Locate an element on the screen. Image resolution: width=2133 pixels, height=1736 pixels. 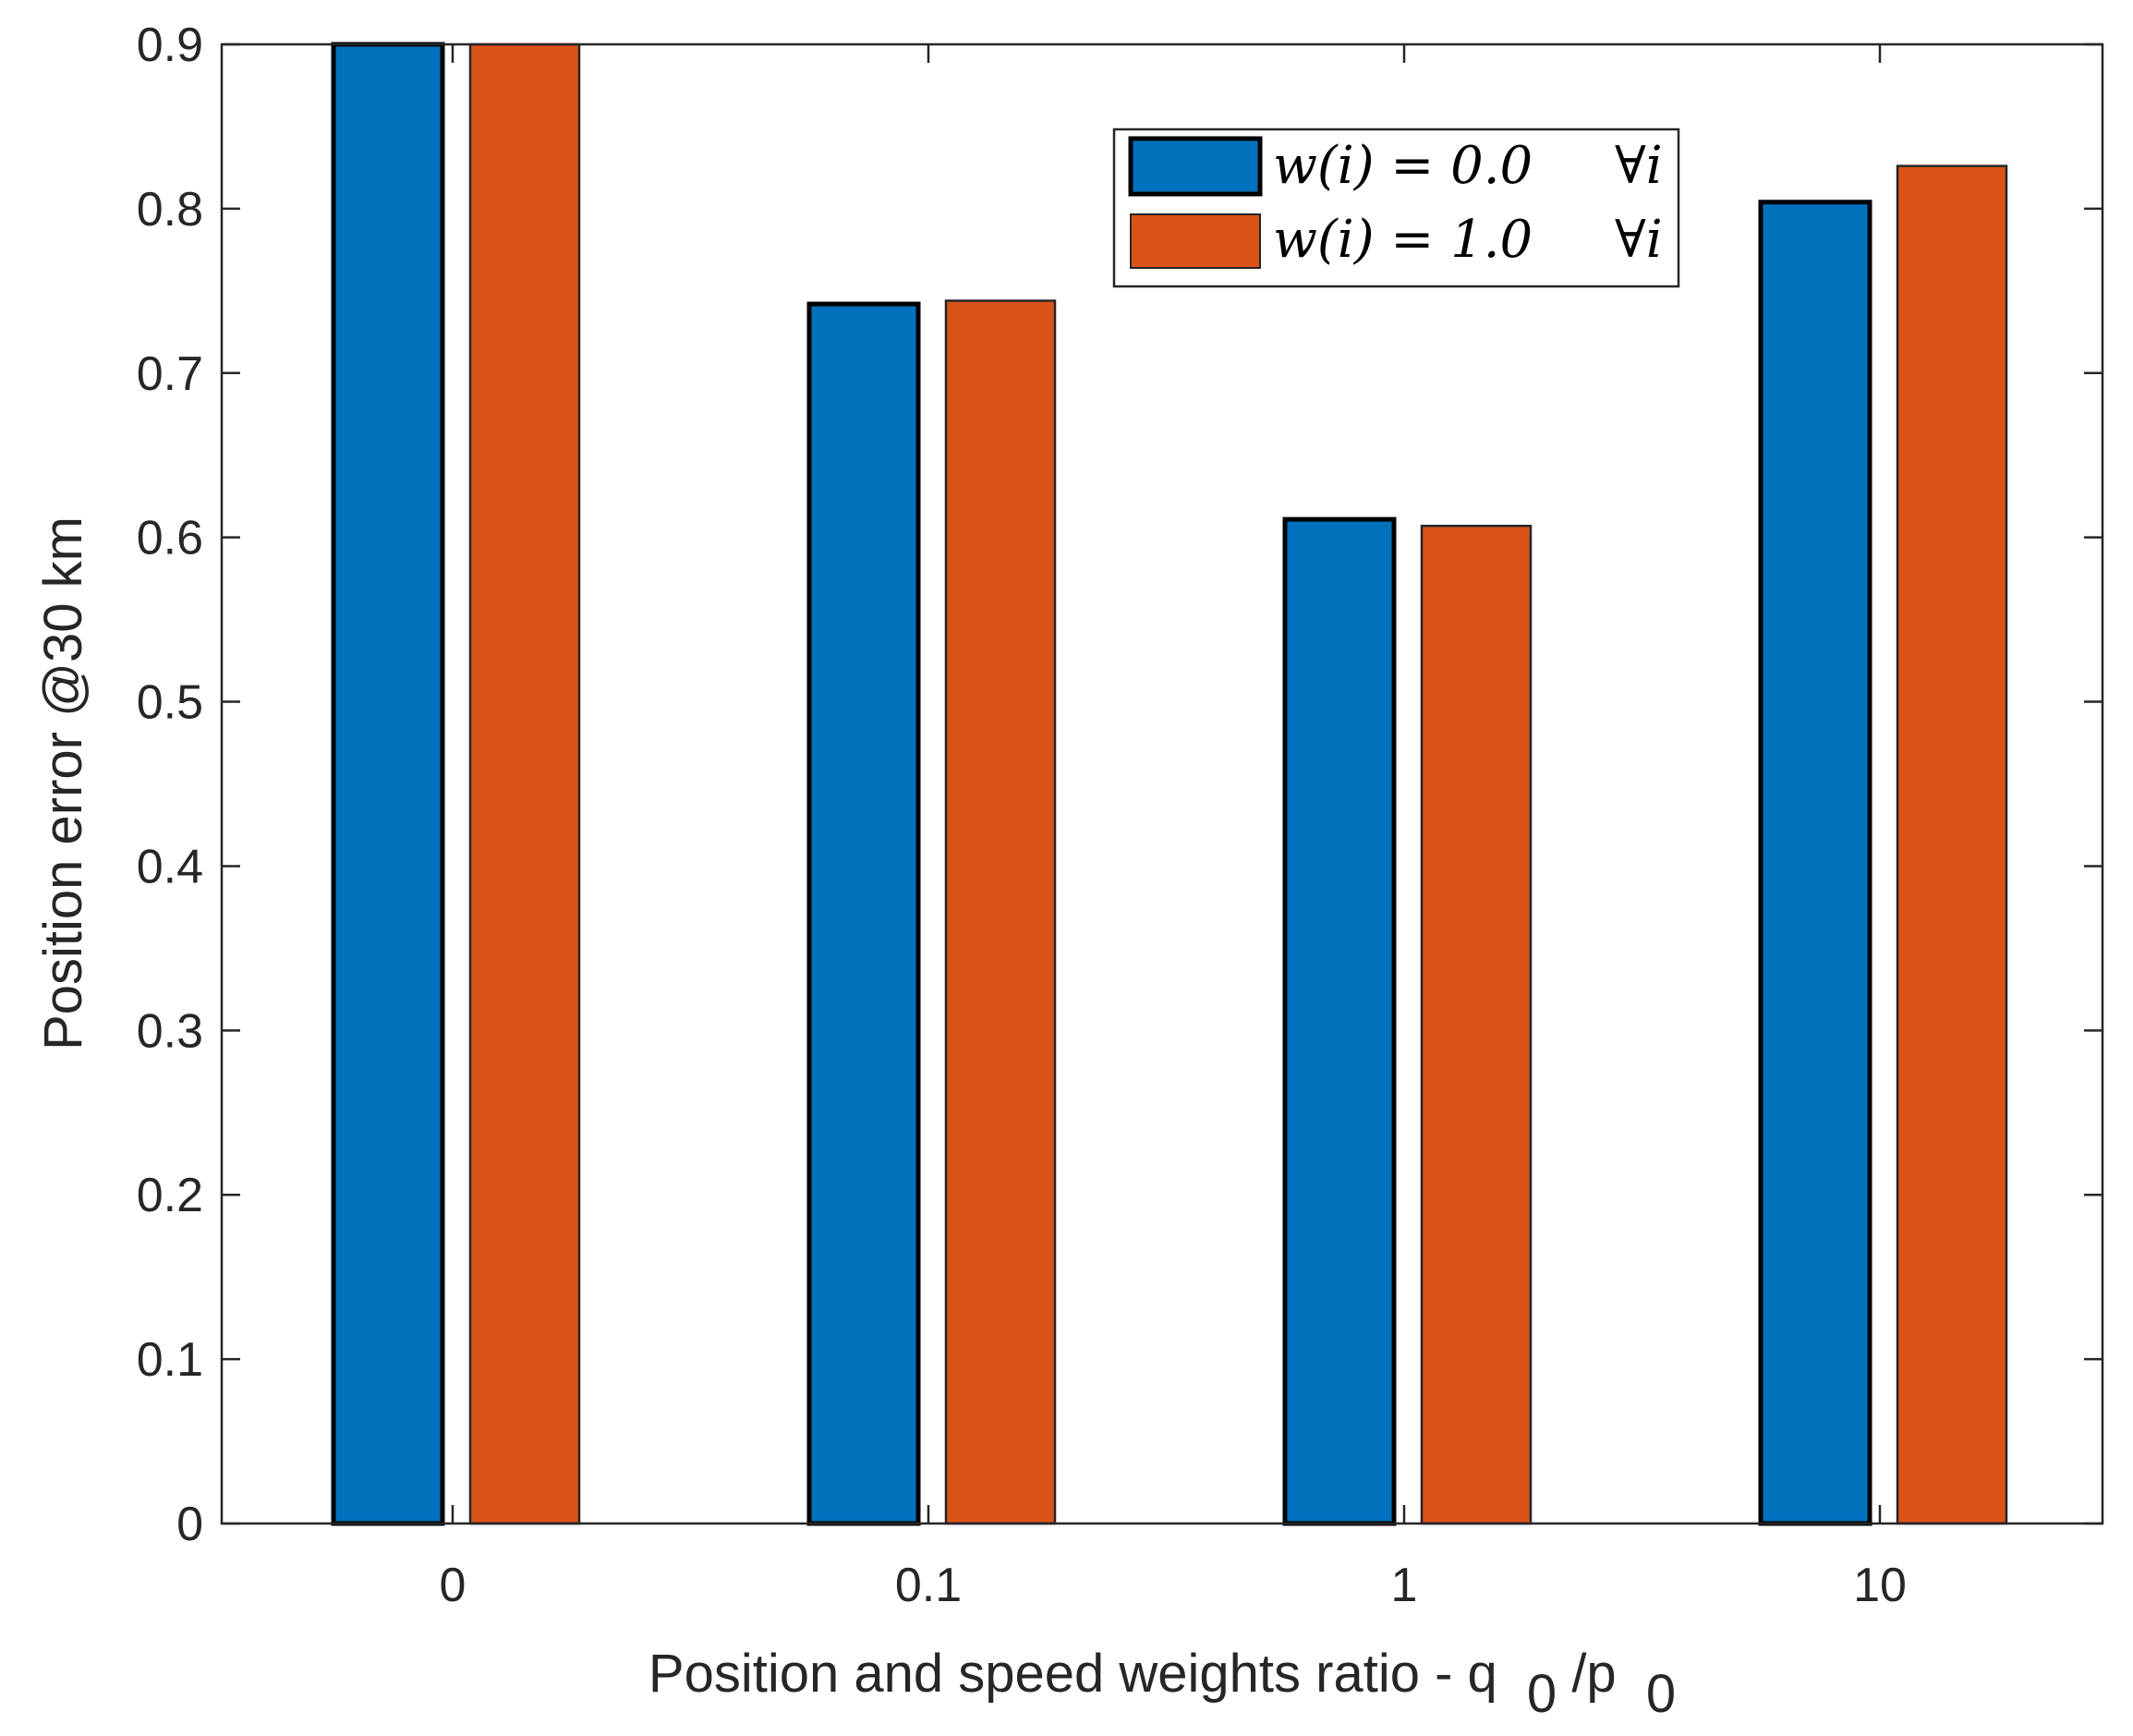
legend-label-series-0: w(i) = 0.0 is located at coordinates (1403, 166).